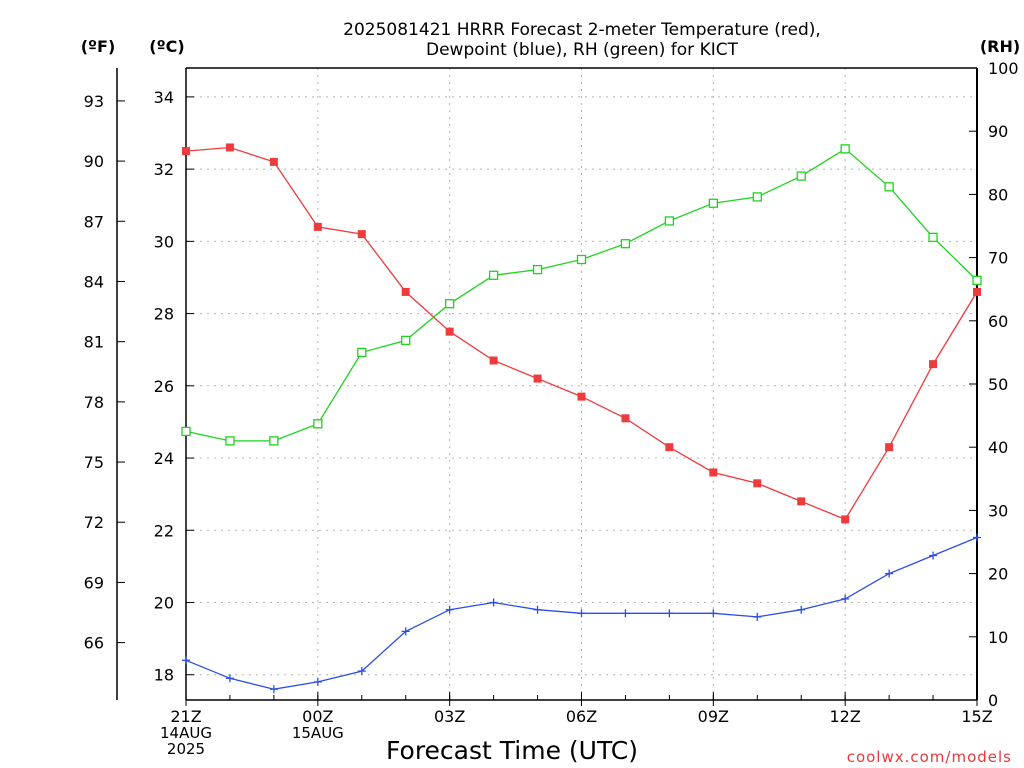 The width and height of the screenshot is (1024, 768). What do you see at coordinates (94, 342) in the screenshot?
I see `fahrenheit-tick-label: 81` at bounding box center [94, 342].